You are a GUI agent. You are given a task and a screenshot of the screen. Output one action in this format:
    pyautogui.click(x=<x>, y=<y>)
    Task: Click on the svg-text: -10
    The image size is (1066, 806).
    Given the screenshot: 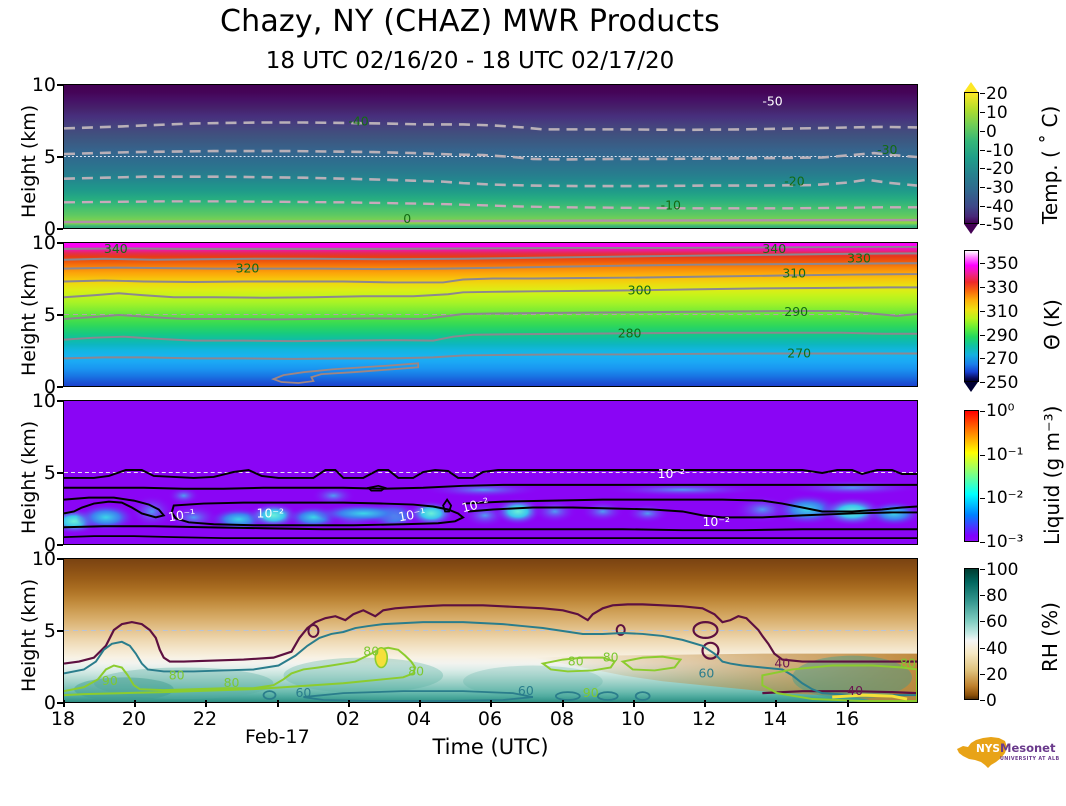 What is the action you would take?
    pyautogui.click(x=671, y=204)
    